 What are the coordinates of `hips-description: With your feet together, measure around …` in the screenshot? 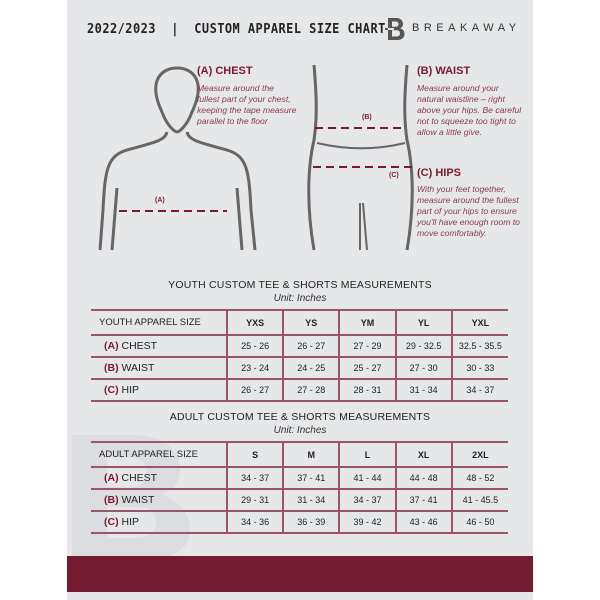 It's located at (468, 211).